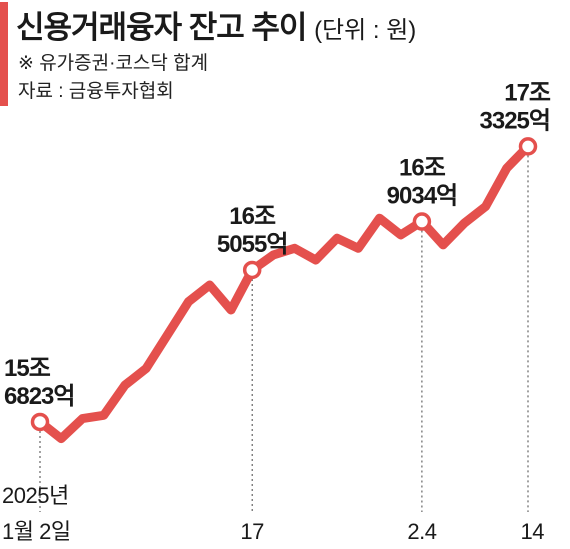 The image size is (570, 549). What do you see at coordinates (421, 531) in the screenshot?
I see `x-tick-label: 2.4` at bounding box center [421, 531].